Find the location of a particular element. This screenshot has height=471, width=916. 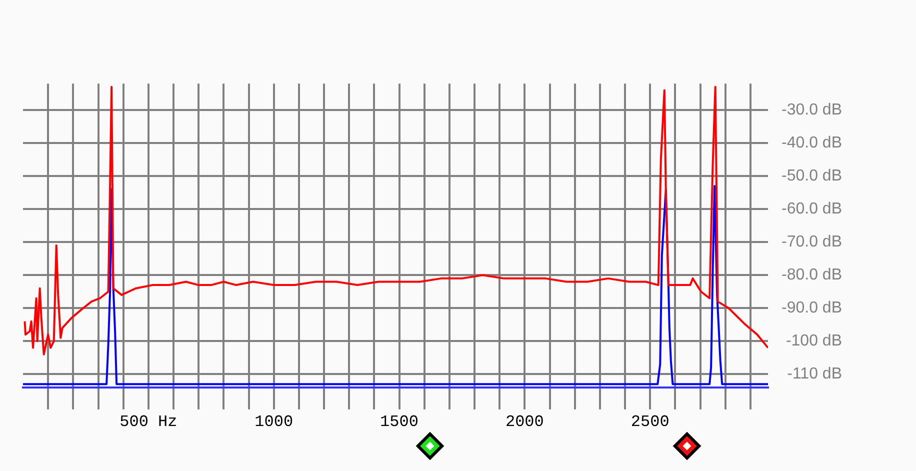

y-tick-label: -90.0 dB is located at coordinates (812, 308).